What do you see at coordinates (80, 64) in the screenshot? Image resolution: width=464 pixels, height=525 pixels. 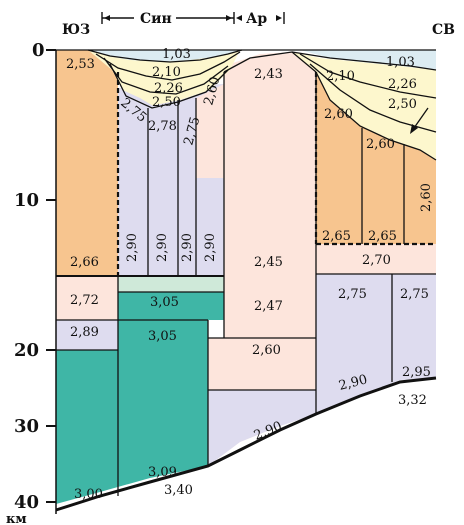 I see `density-label: 2,53` at bounding box center [80, 64].